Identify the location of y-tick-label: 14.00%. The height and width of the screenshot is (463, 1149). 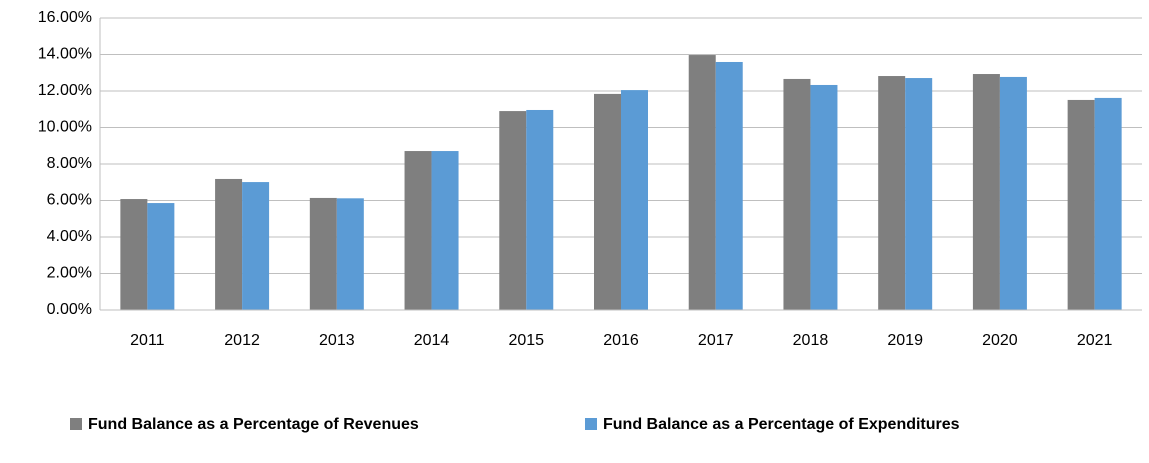
(65, 54).